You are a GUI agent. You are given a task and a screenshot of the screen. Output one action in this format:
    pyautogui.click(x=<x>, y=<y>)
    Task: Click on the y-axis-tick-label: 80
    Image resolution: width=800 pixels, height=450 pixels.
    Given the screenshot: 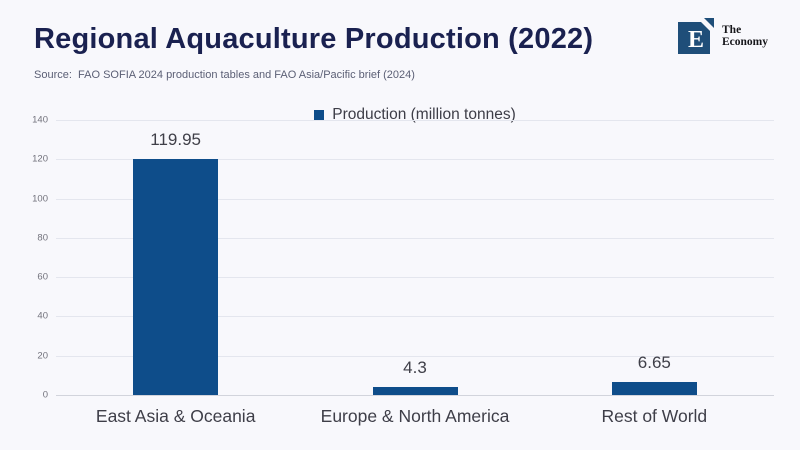 What is the action you would take?
    pyautogui.click(x=42, y=238)
    